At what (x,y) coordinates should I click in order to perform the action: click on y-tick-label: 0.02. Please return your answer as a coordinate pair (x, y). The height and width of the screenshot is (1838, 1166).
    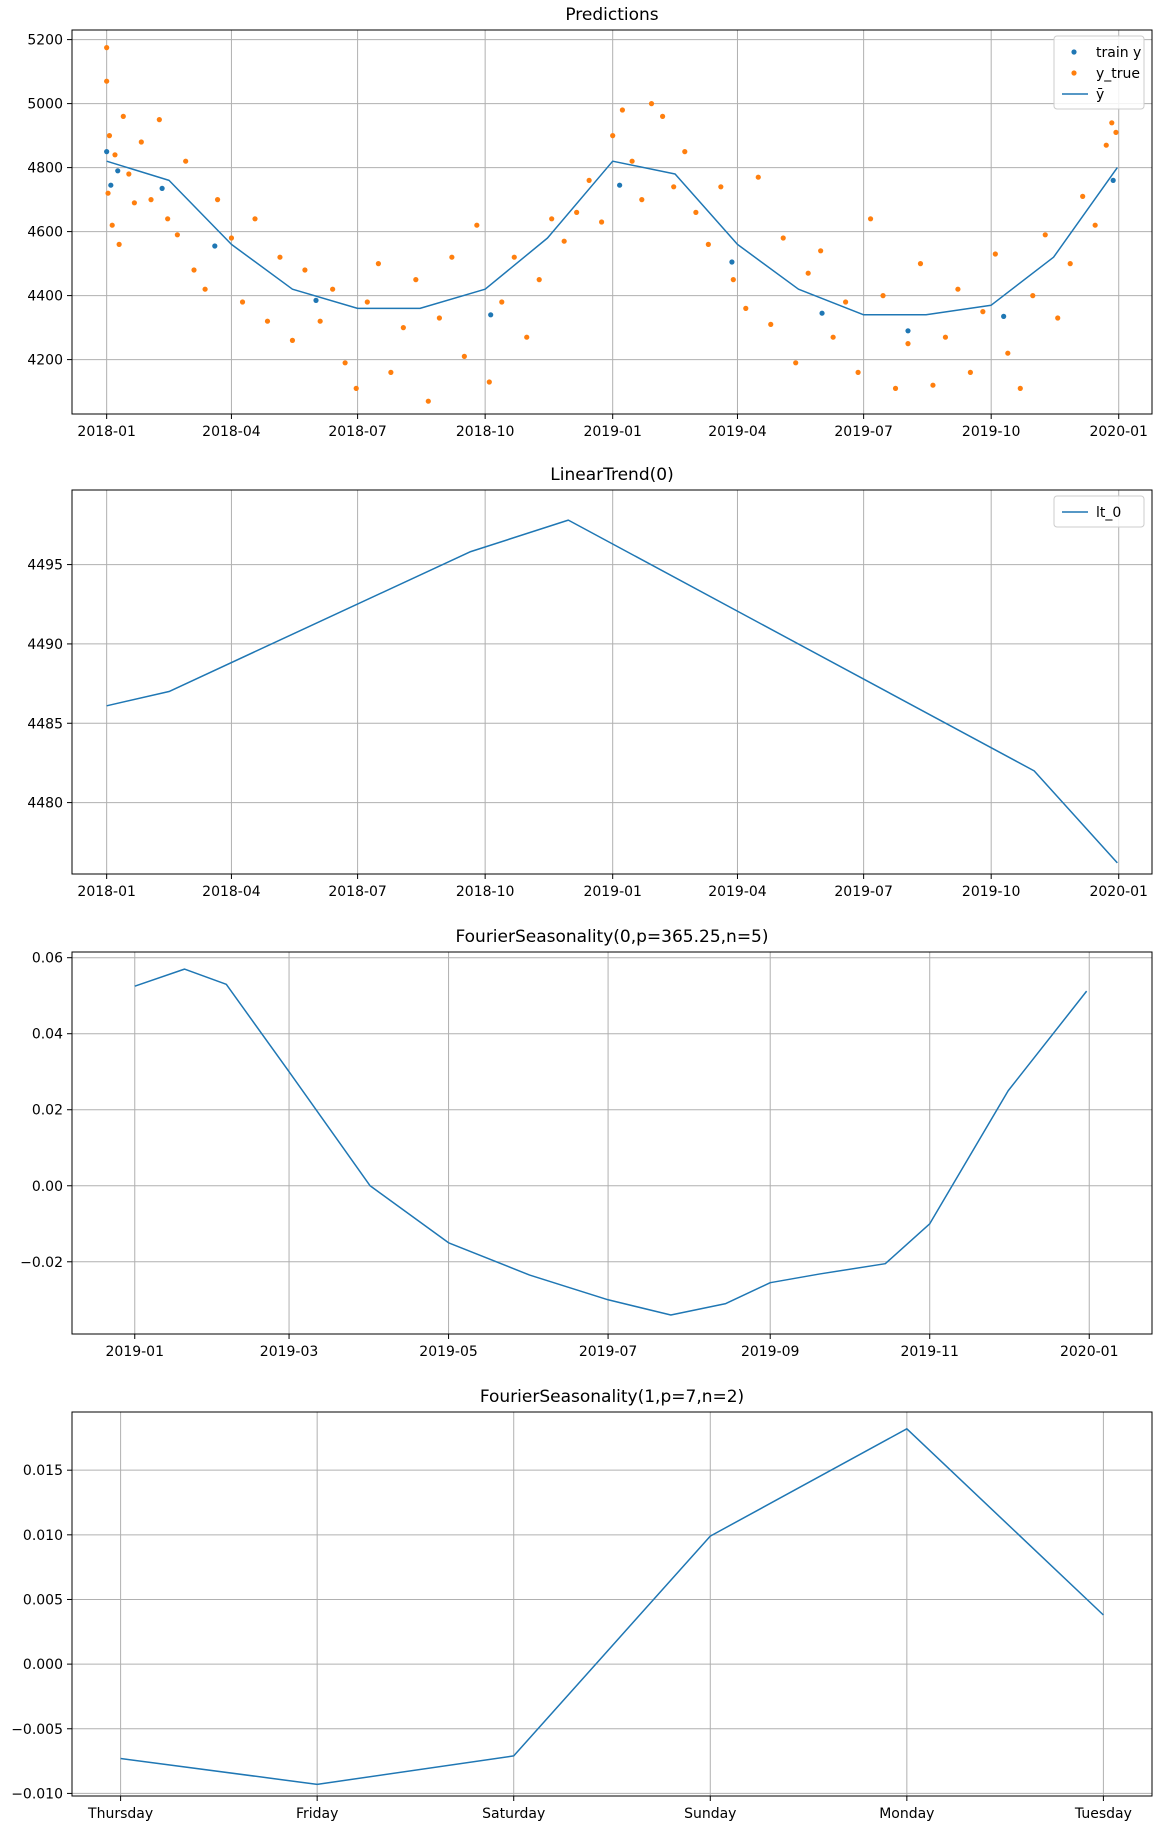
    Looking at the image, I should click on (47, 1111).